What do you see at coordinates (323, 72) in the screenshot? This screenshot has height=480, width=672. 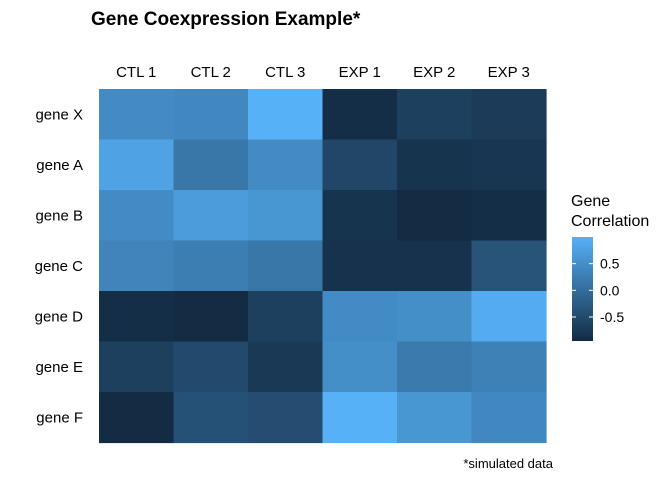 I see `column-labels: CTL 1 CTL 2 CTL 3 EXP 1 EXP 2 EXP 3` at bounding box center [323, 72].